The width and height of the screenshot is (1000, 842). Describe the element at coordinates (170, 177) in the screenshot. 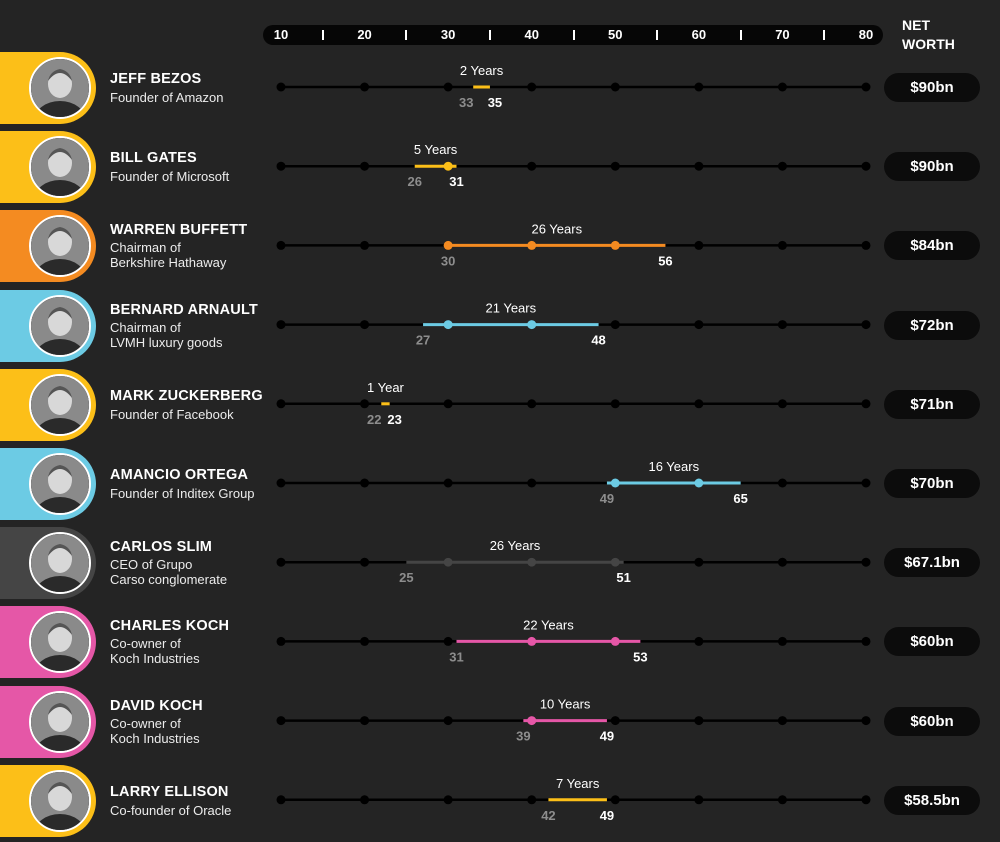

I see `person-role-line: Founder of Microsoft` at that location.